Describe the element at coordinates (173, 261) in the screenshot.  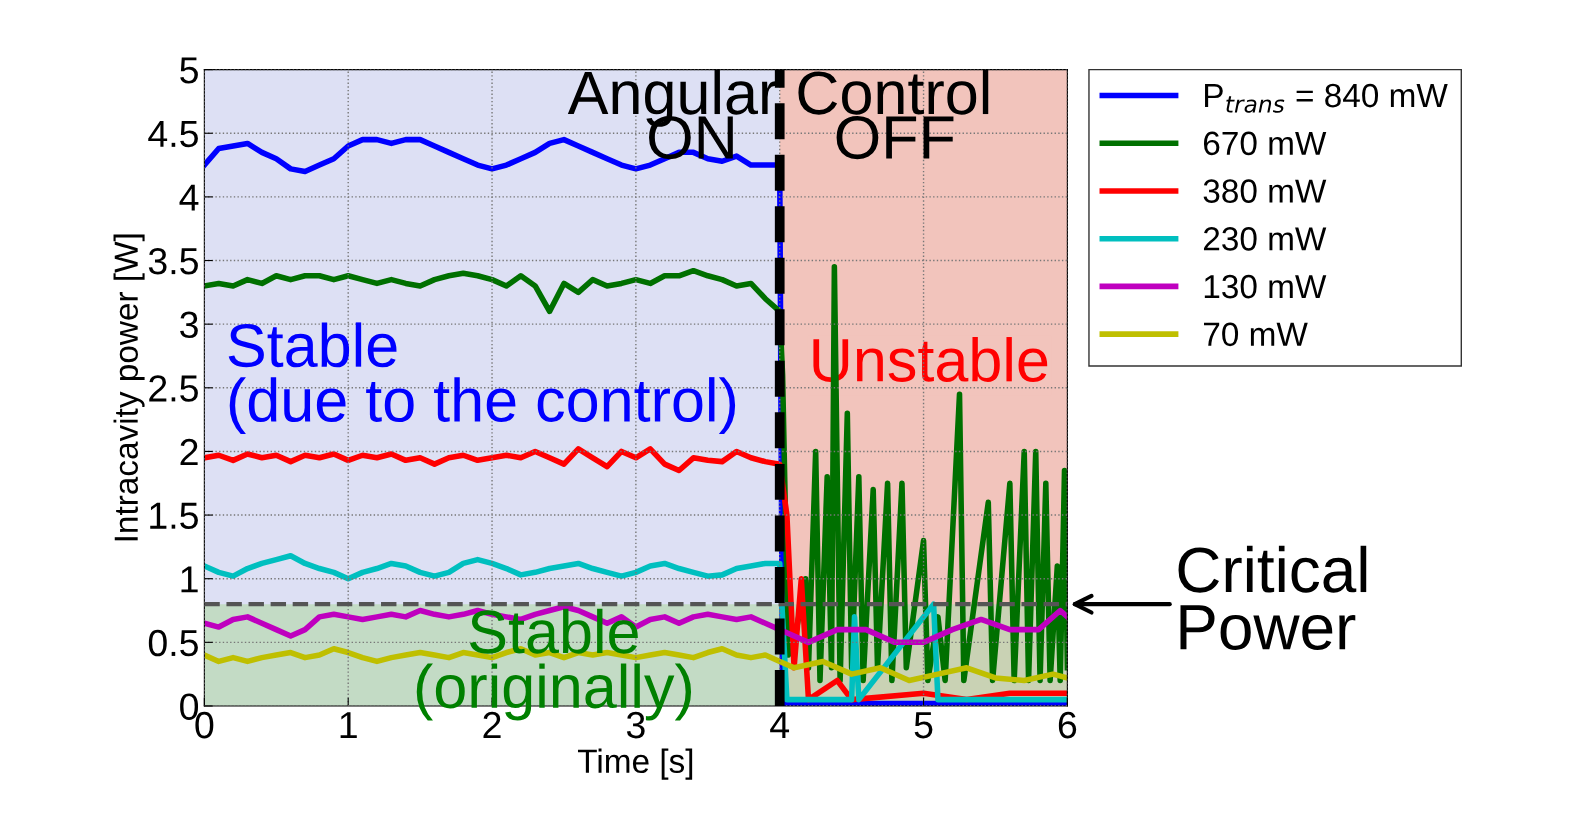
I see `y-tick-label: 3.5` at that location.